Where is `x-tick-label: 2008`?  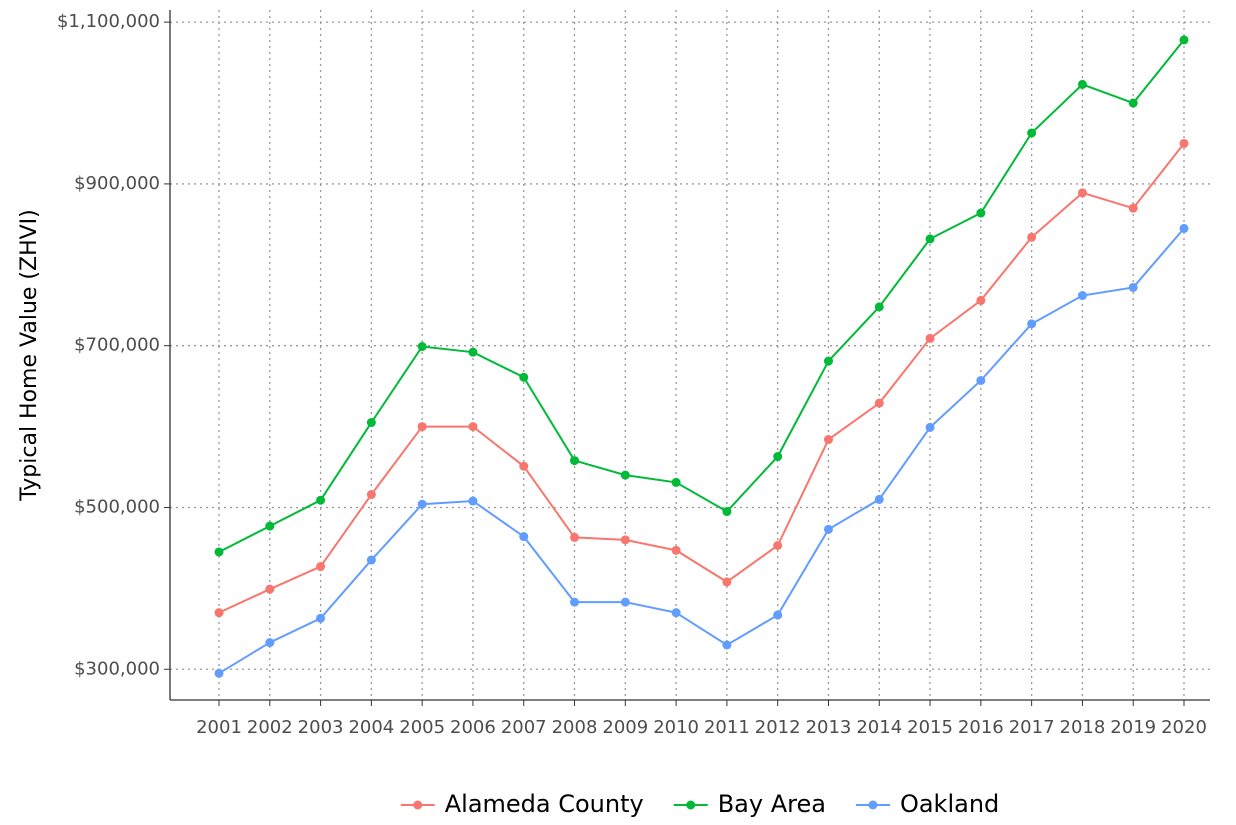 x-tick-label: 2008 is located at coordinates (575, 727).